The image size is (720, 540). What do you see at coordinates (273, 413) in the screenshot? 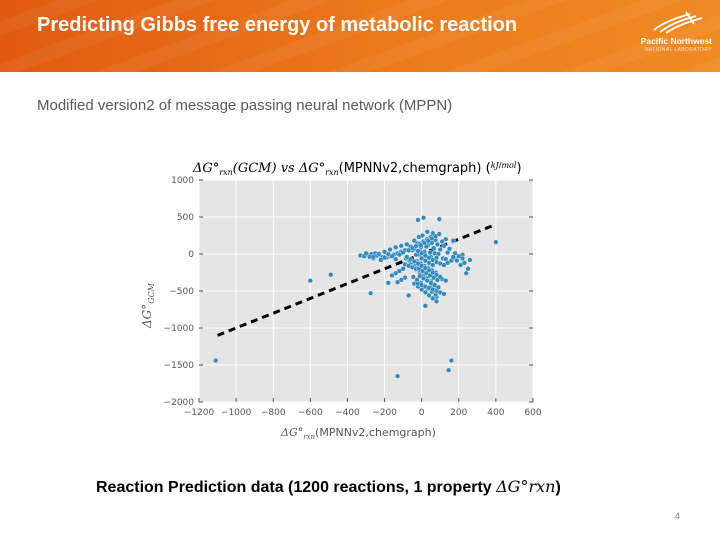
I see `x-tick-label: −800` at bounding box center [273, 413].